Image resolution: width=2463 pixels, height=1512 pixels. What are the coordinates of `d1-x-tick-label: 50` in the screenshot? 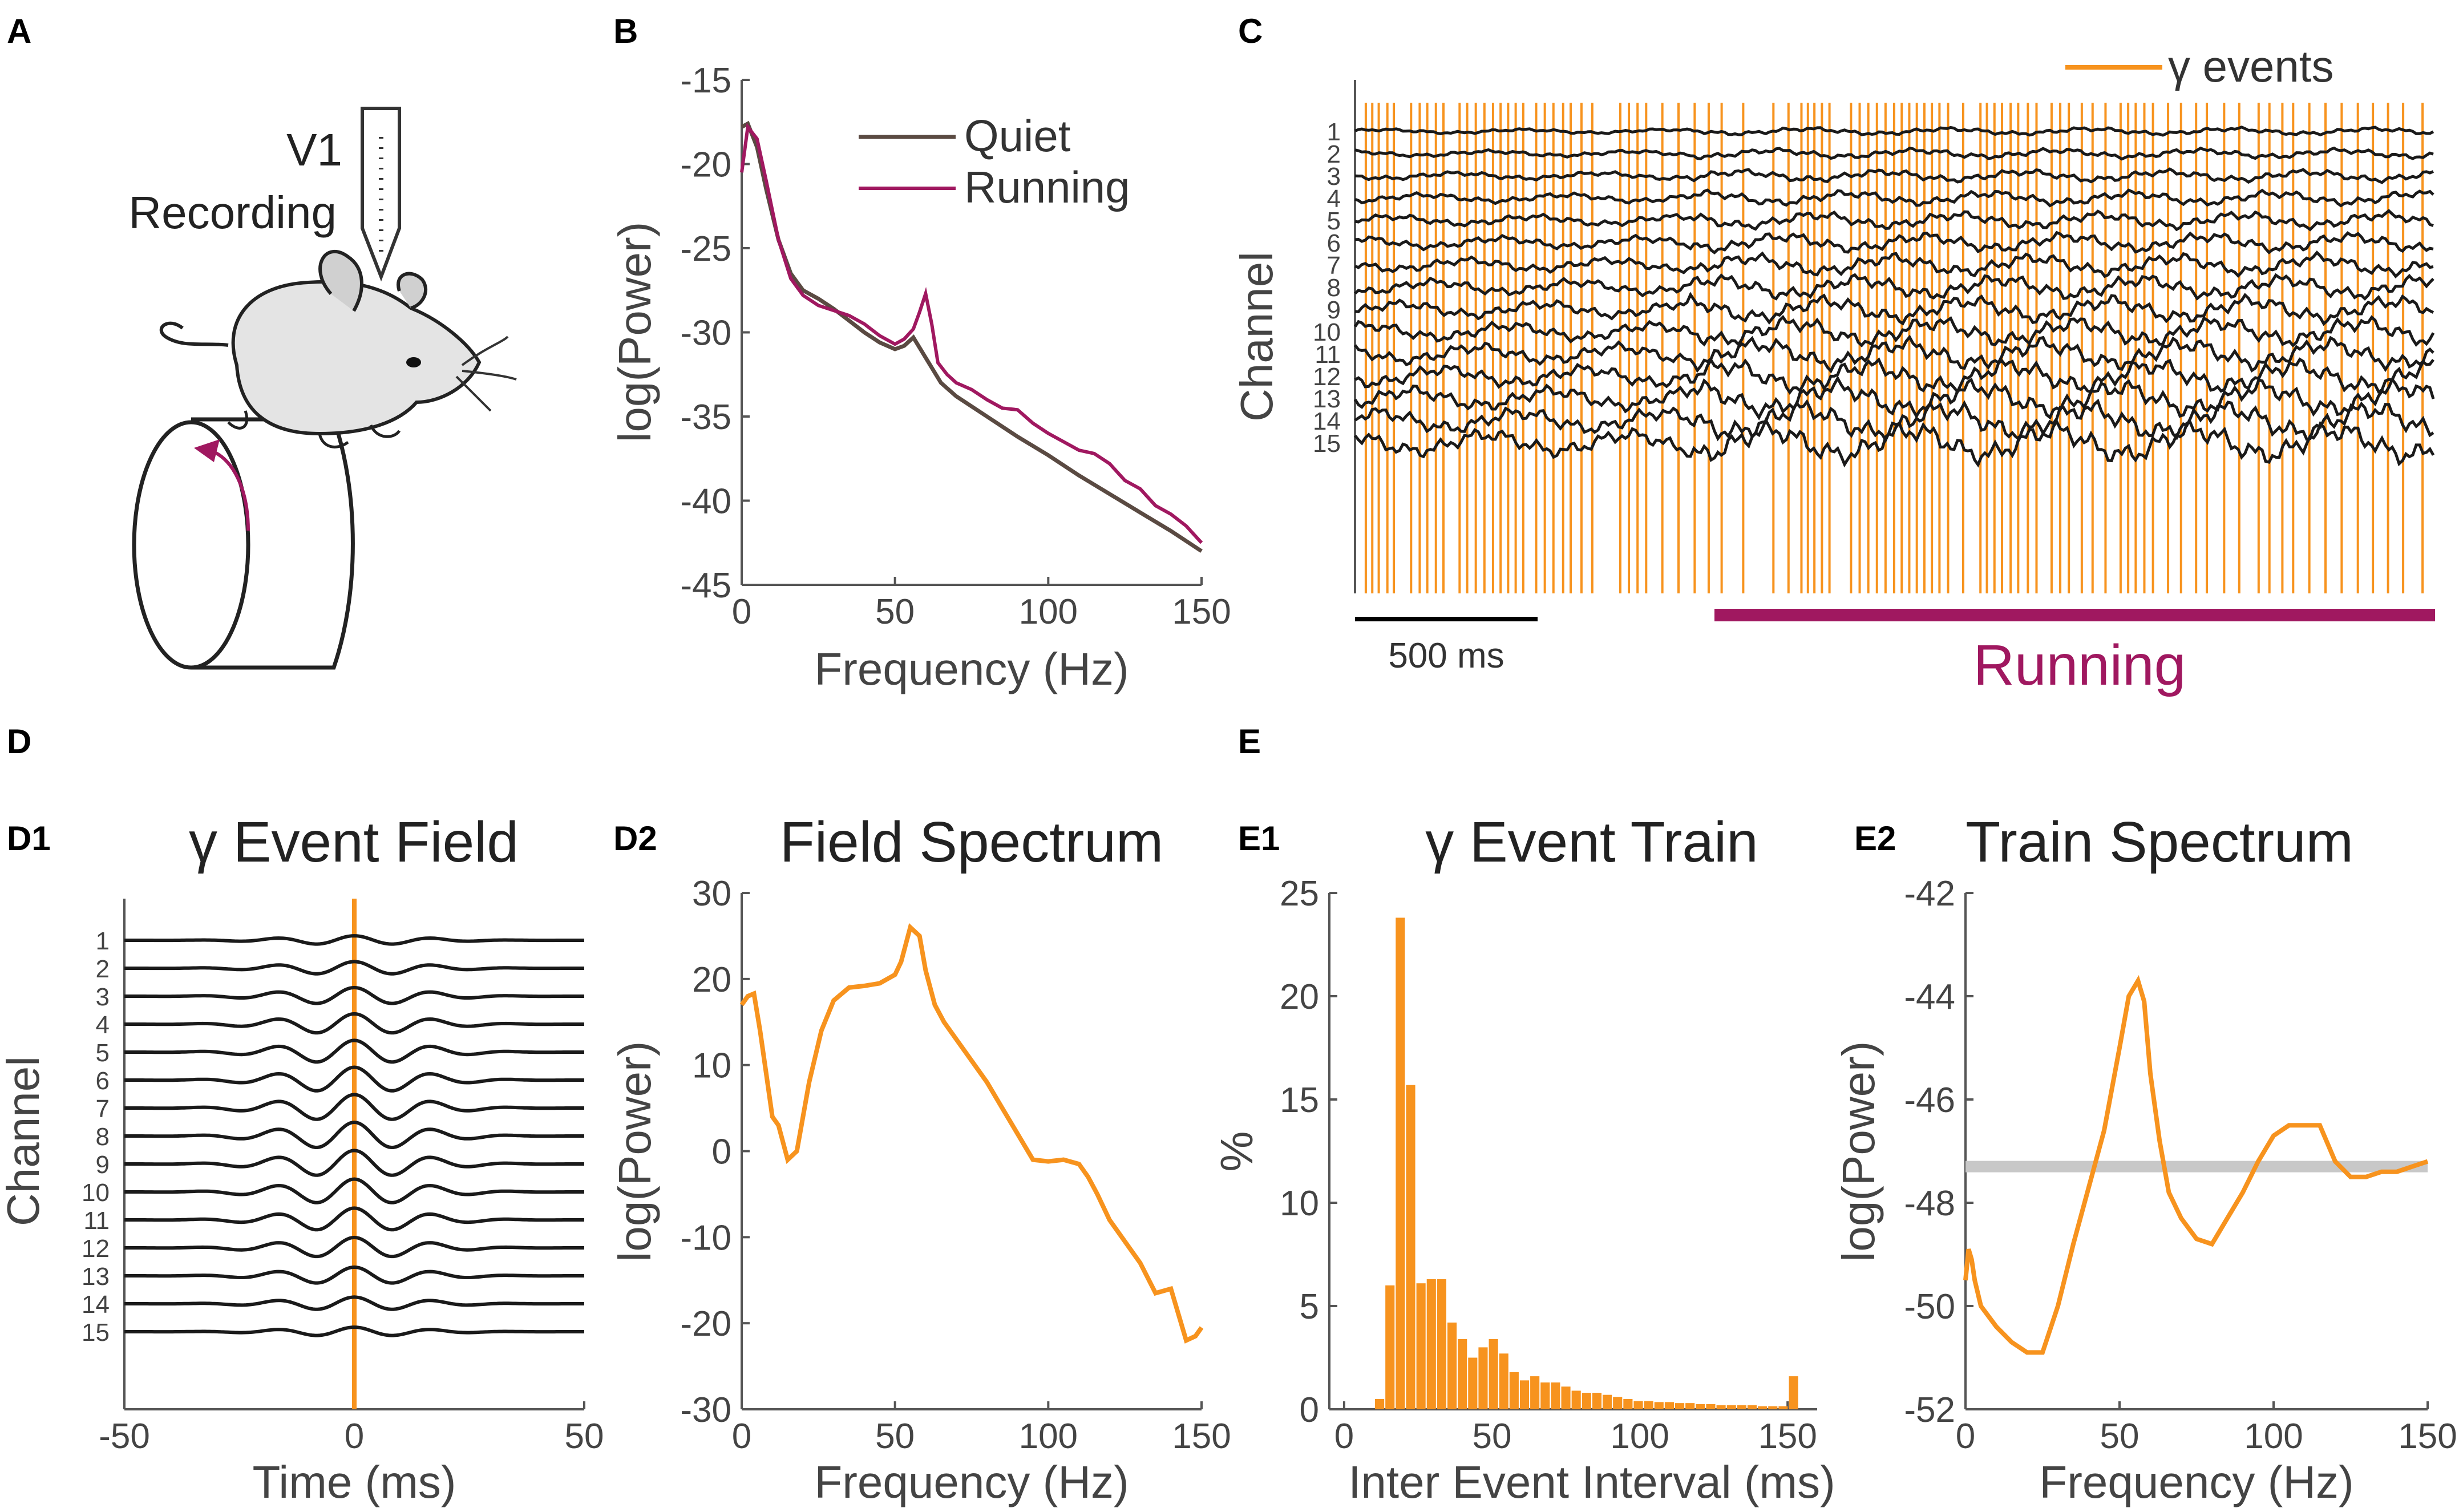 It's located at (585, 1436).